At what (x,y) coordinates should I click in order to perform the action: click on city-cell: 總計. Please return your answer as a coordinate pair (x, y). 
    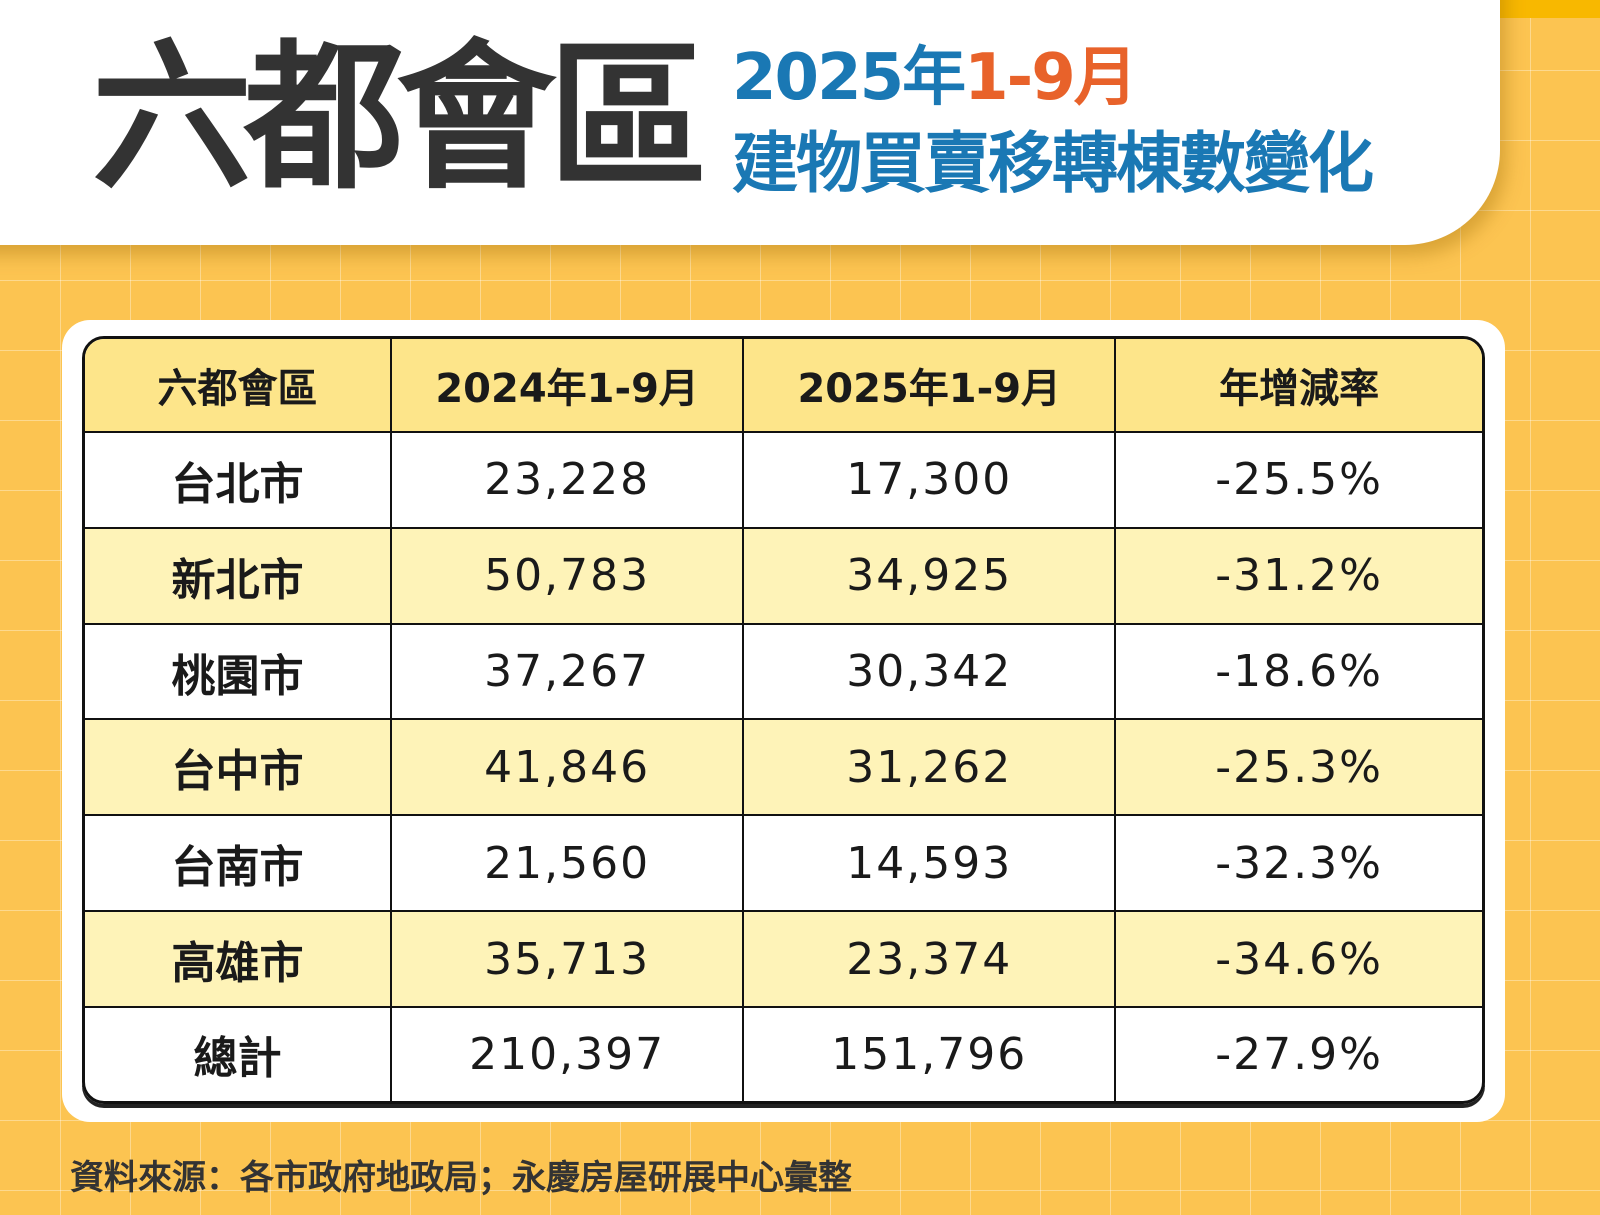
    Looking at the image, I should click on (239, 1054).